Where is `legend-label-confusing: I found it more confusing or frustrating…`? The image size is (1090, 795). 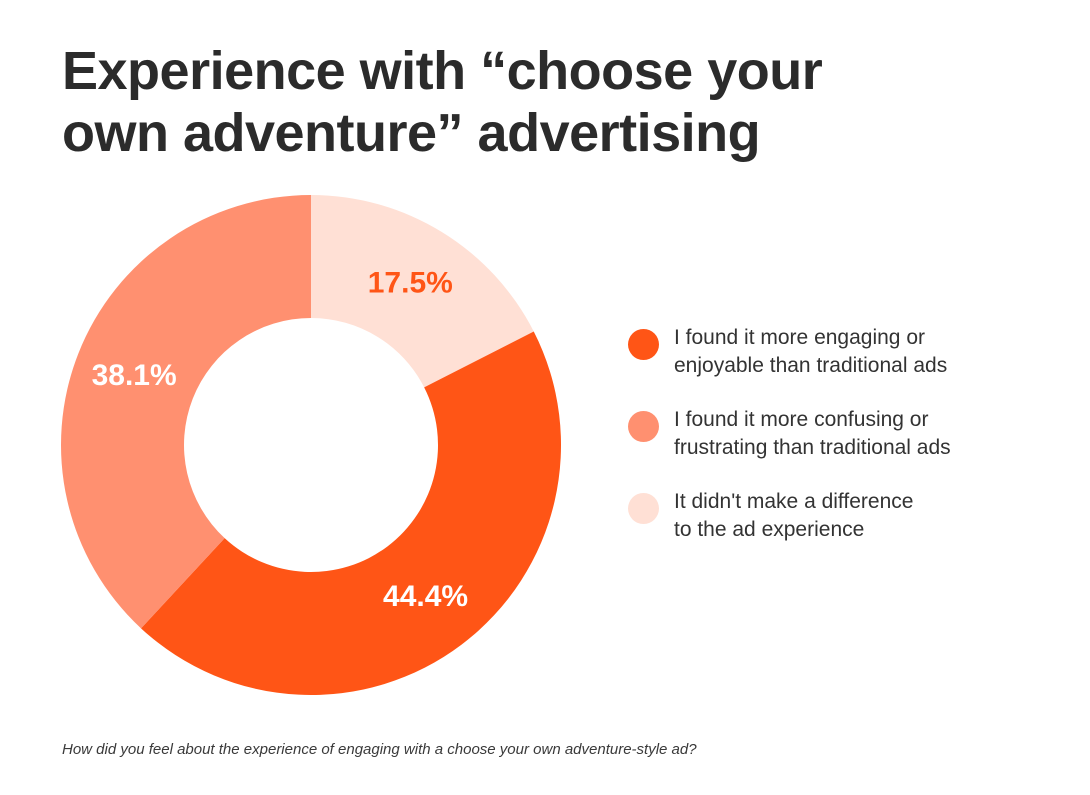
legend-label-confusing: I found it more confusing or frustrating… is located at coordinates (871, 434).